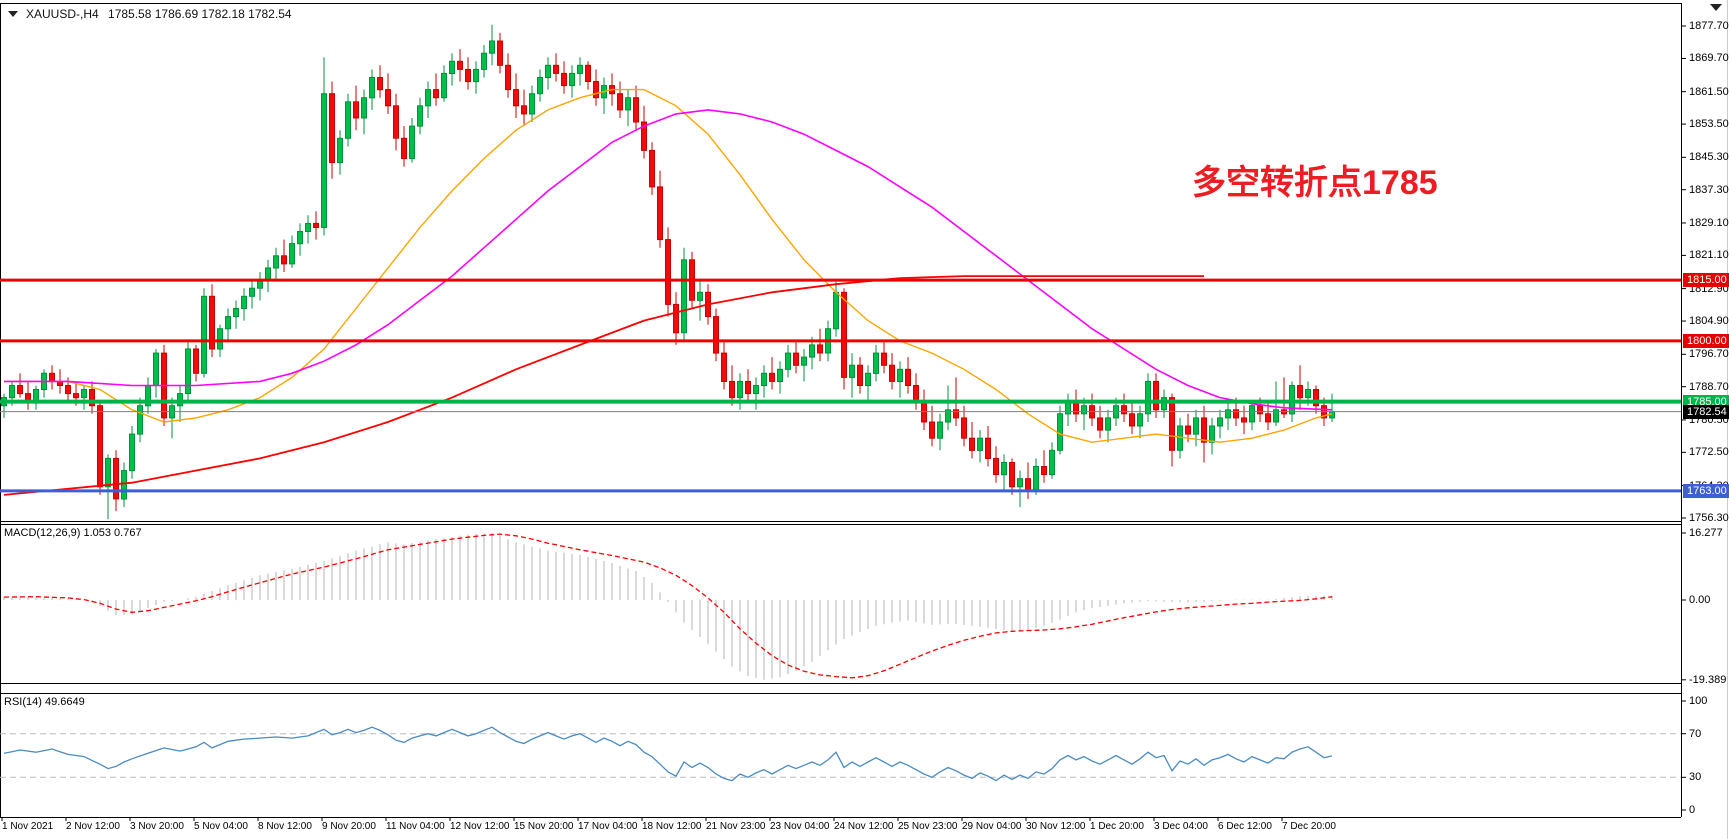  What do you see at coordinates (200, 14) in the screenshot?
I see `ohlc-values: 1785.58 1786.69 1782.18 1782.54` at bounding box center [200, 14].